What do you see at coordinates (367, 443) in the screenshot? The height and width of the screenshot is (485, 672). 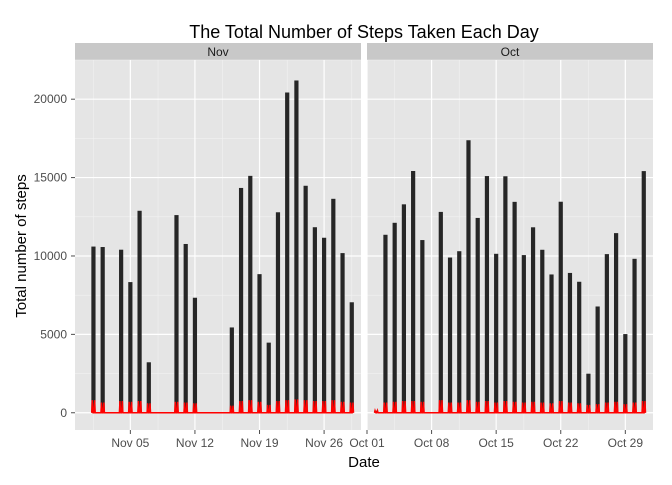 I see `x-tick-label: Oct 01` at bounding box center [367, 443].